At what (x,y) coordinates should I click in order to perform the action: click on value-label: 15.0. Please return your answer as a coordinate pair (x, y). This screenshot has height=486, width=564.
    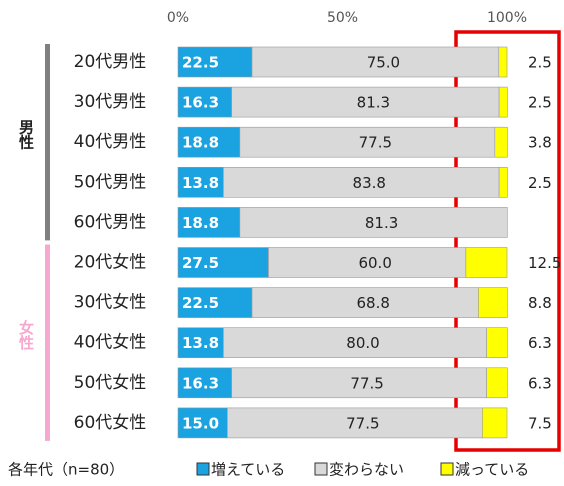
    Looking at the image, I should click on (200, 423).